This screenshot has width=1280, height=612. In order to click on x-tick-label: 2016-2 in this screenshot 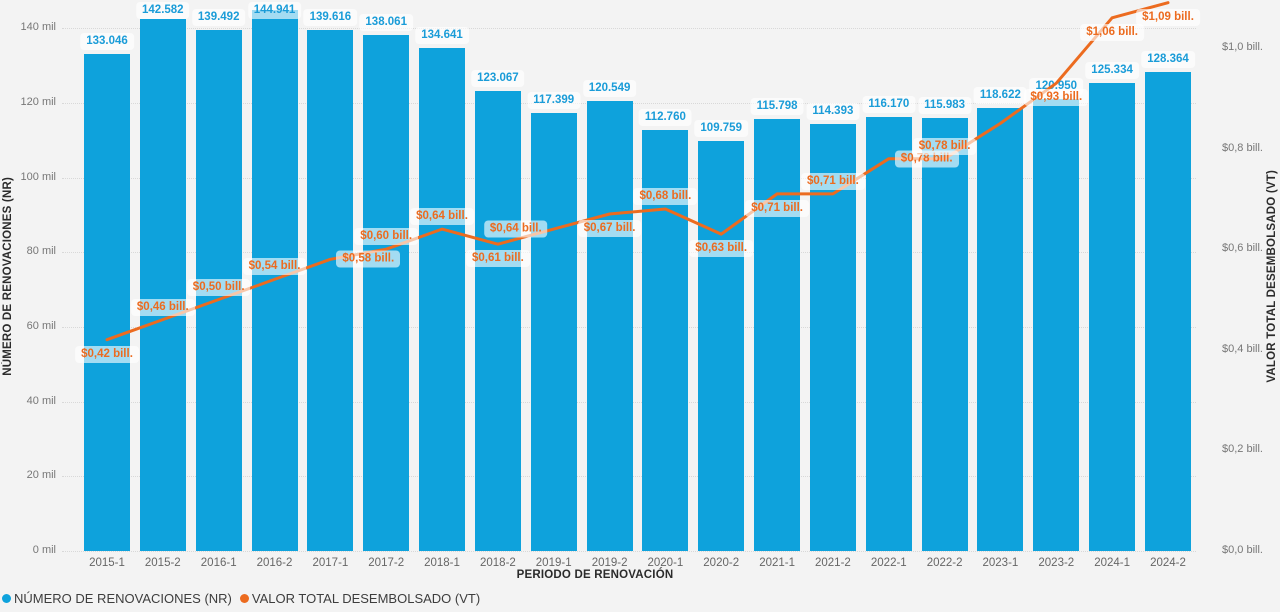, I will do `click(274, 563)`.